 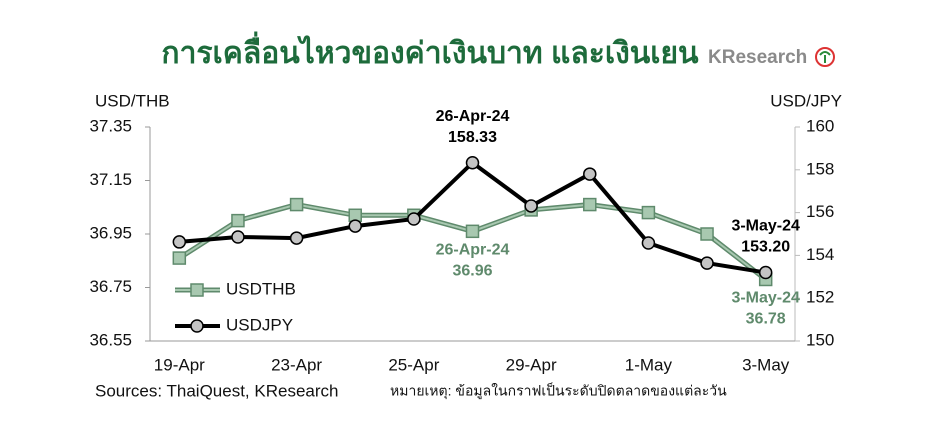 I want to click on y2-tick-label: 152, so click(x=820, y=297).